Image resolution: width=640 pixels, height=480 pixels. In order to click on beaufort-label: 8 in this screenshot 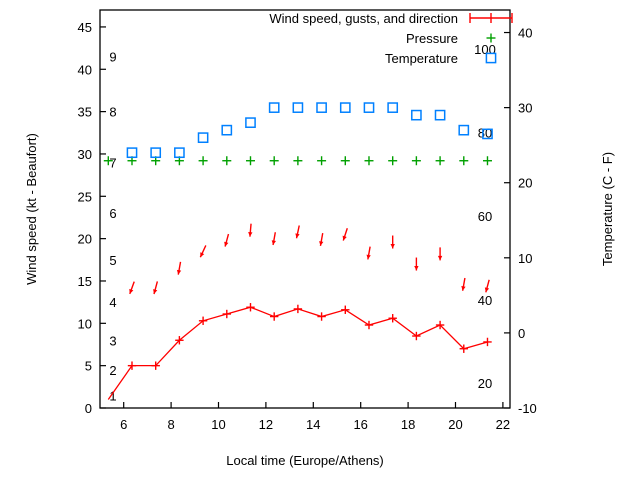, I will do `click(112, 112)`.